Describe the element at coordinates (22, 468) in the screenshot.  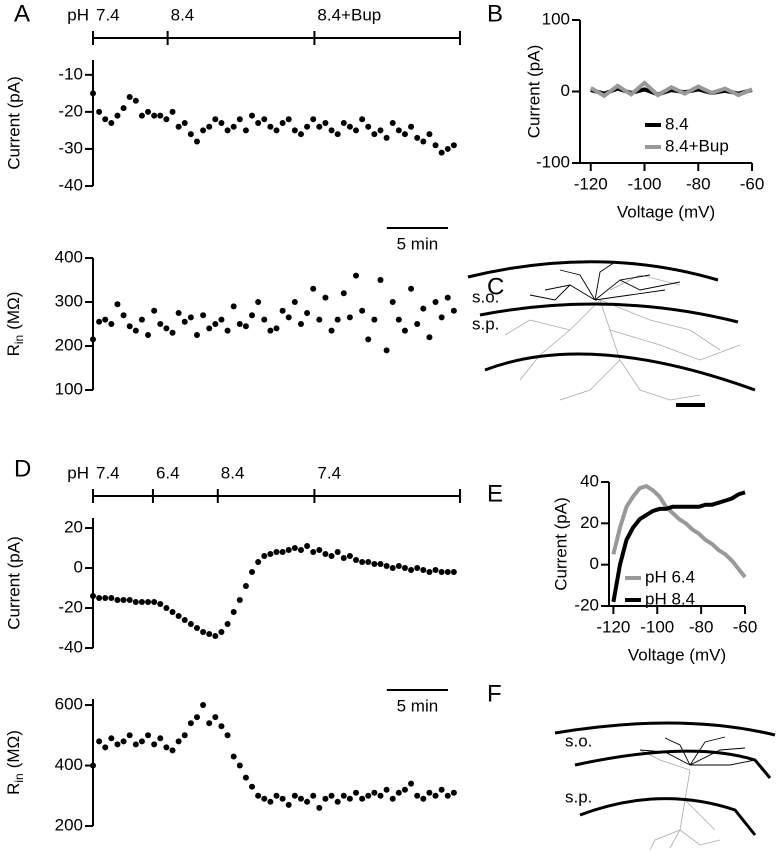
I see `panel-label: D` at that location.